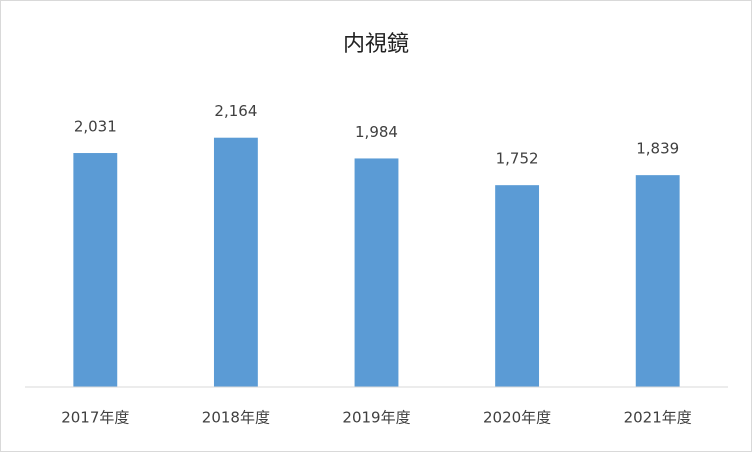  What do you see at coordinates (236, 418) in the screenshot?
I see `x-tick-label: 2018年度` at bounding box center [236, 418].